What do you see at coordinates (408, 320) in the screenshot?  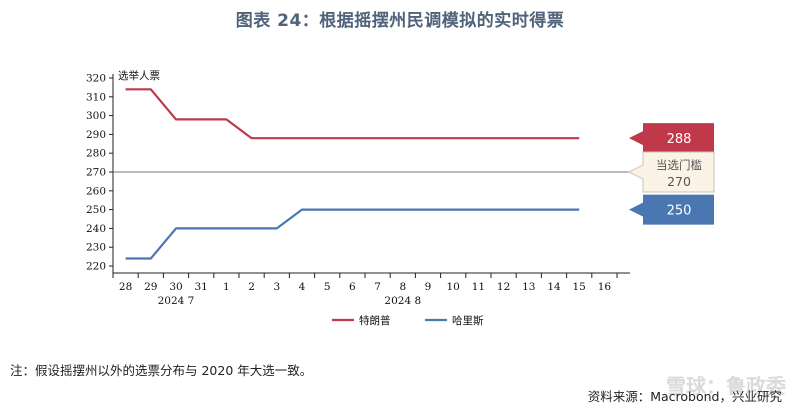 I see `chart-legend: 特朗普 哈里斯` at bounding box center [408, 320].